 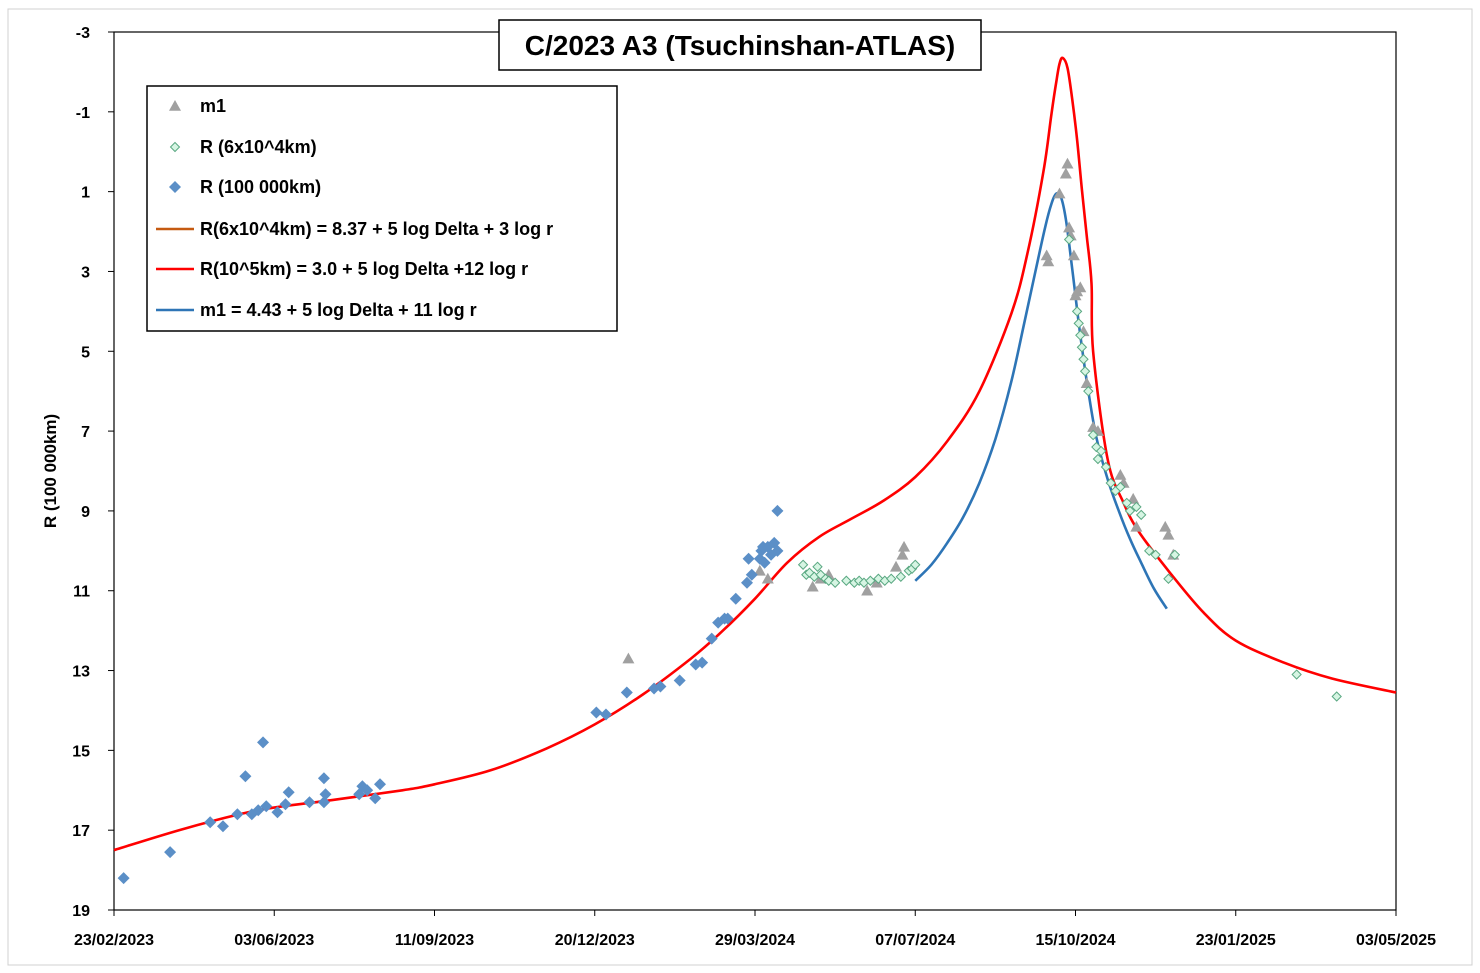 I want to click on x-tick-label: 07/07/2024, so click(x=915, y=940).